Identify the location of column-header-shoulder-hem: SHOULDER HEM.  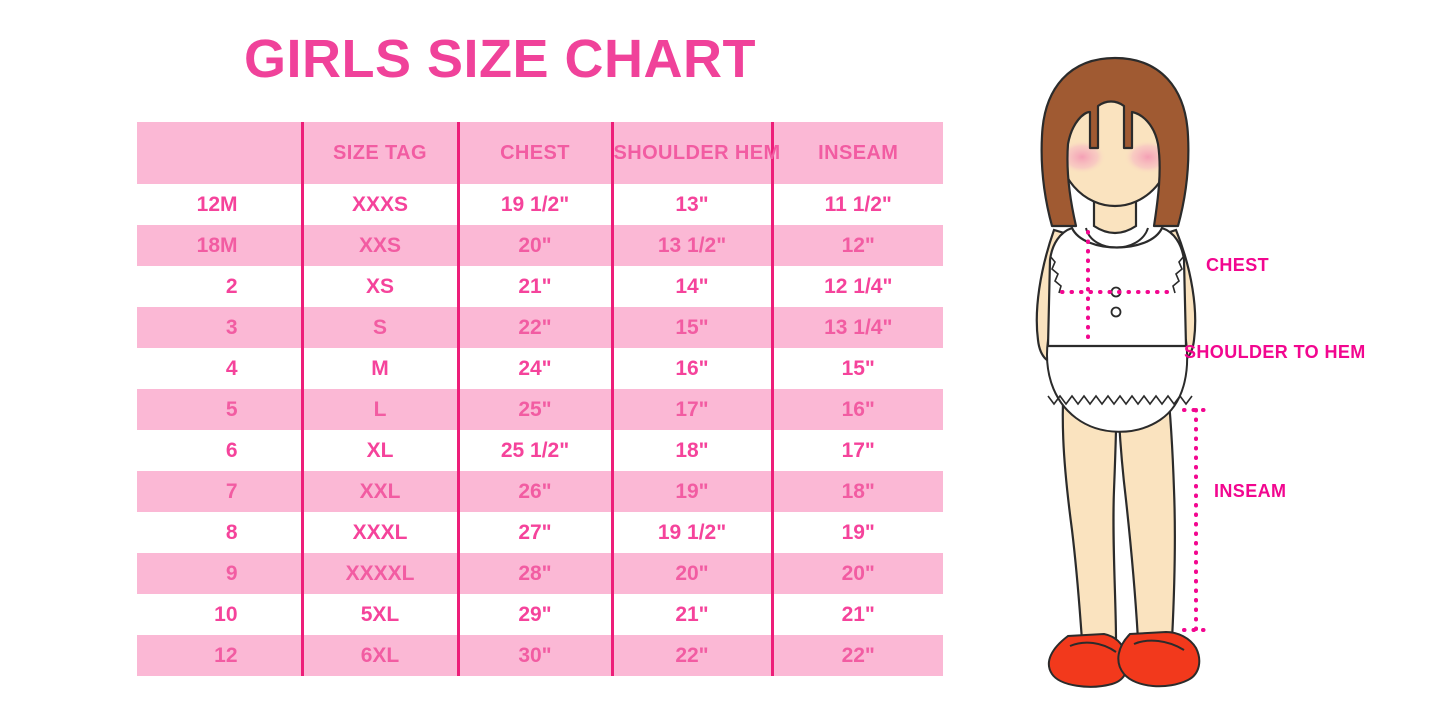
(695, 153).